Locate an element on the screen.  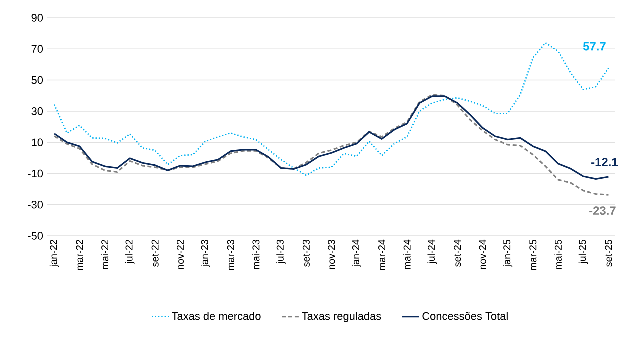
y-tick-label: -30 is located at coordinates (36, 204).